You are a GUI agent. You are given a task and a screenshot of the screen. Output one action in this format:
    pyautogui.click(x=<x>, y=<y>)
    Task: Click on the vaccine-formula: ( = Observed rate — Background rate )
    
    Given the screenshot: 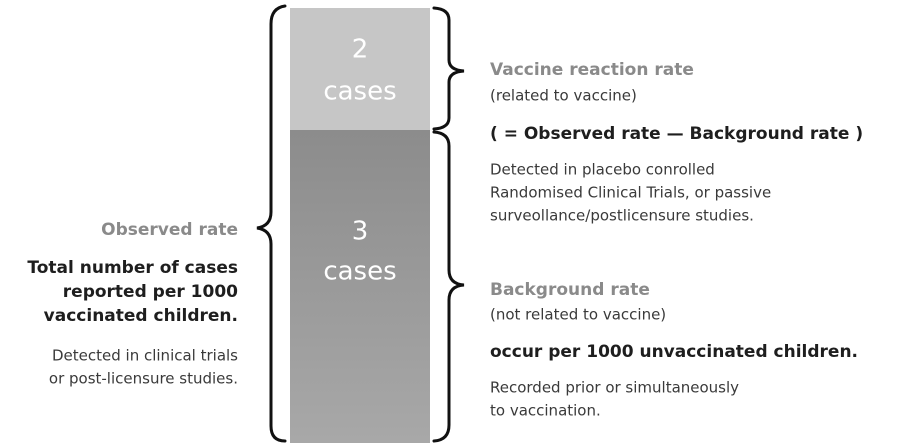 What is the action you would take?
    pyautogui.click(x=676, y=134)
    